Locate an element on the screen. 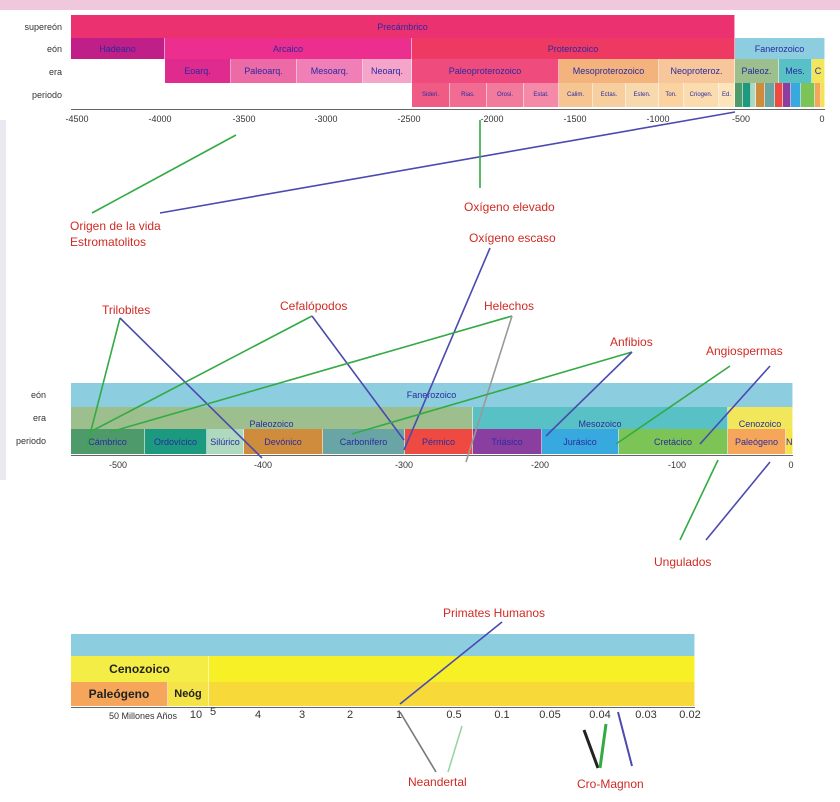 This screenshot has height=802, width=840. period-calymmian: Calim. is located at coordinates (576, 95).